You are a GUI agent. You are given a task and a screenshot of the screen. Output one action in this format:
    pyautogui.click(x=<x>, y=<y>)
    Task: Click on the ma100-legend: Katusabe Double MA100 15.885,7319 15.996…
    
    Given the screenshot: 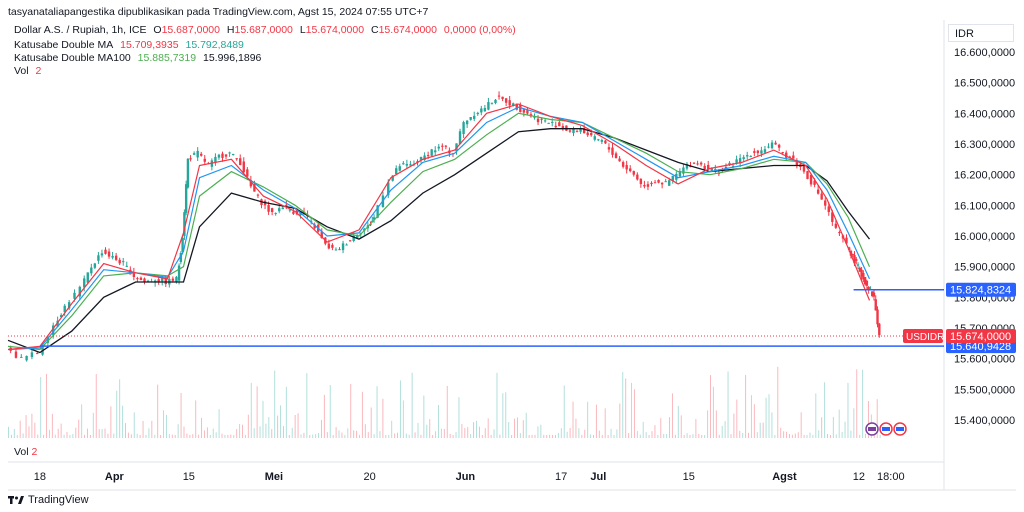 What is the action you would take?
    pyautogui.click(x=139, y=58)
    